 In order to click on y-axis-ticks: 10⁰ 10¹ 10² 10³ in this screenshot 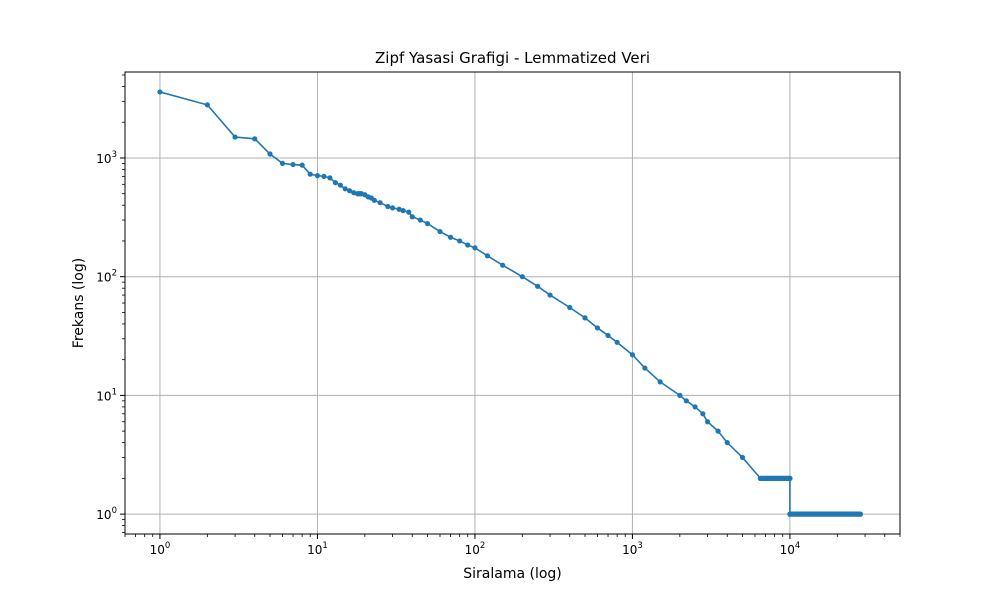, I will do `click(110, 336)`.